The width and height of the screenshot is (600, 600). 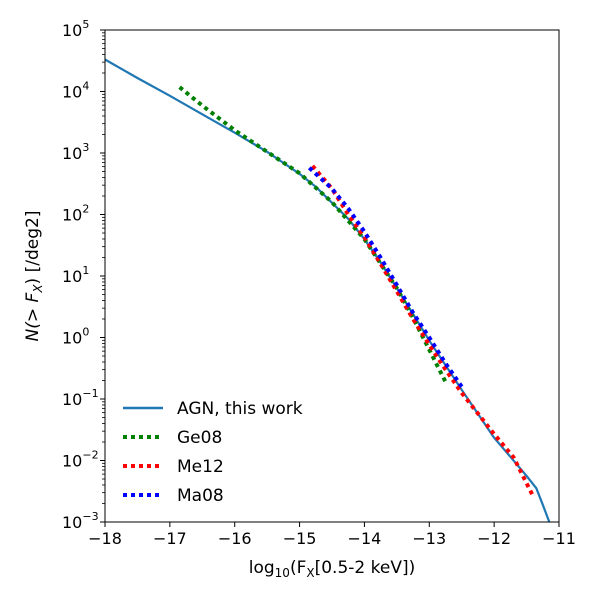 I want to click on y-tick-label: 10⁻³, so click(x=80, y=521).